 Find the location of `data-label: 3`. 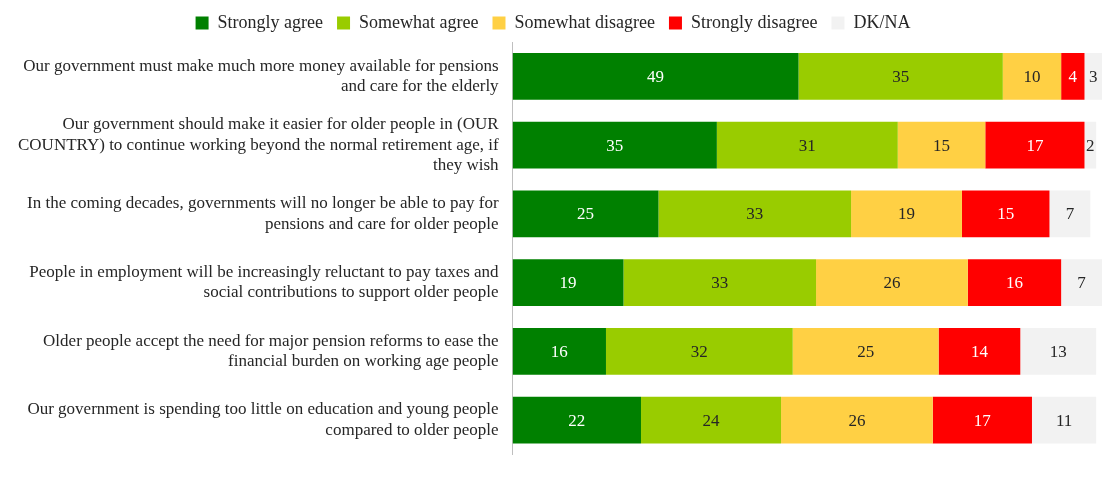

data-label: 3 is located at coordinates (1093, 76).